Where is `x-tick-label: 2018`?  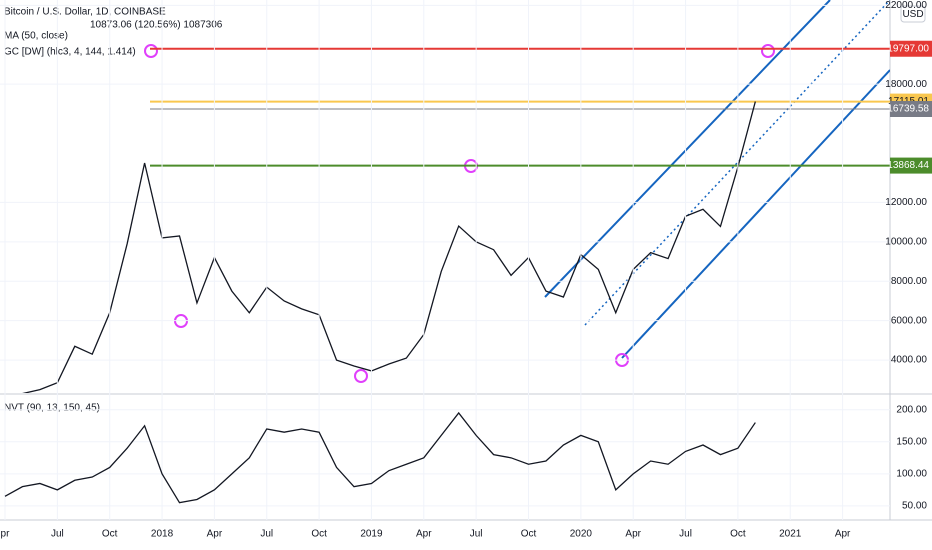
x-tick-label: 2018 is located at coordinates (162, 534).